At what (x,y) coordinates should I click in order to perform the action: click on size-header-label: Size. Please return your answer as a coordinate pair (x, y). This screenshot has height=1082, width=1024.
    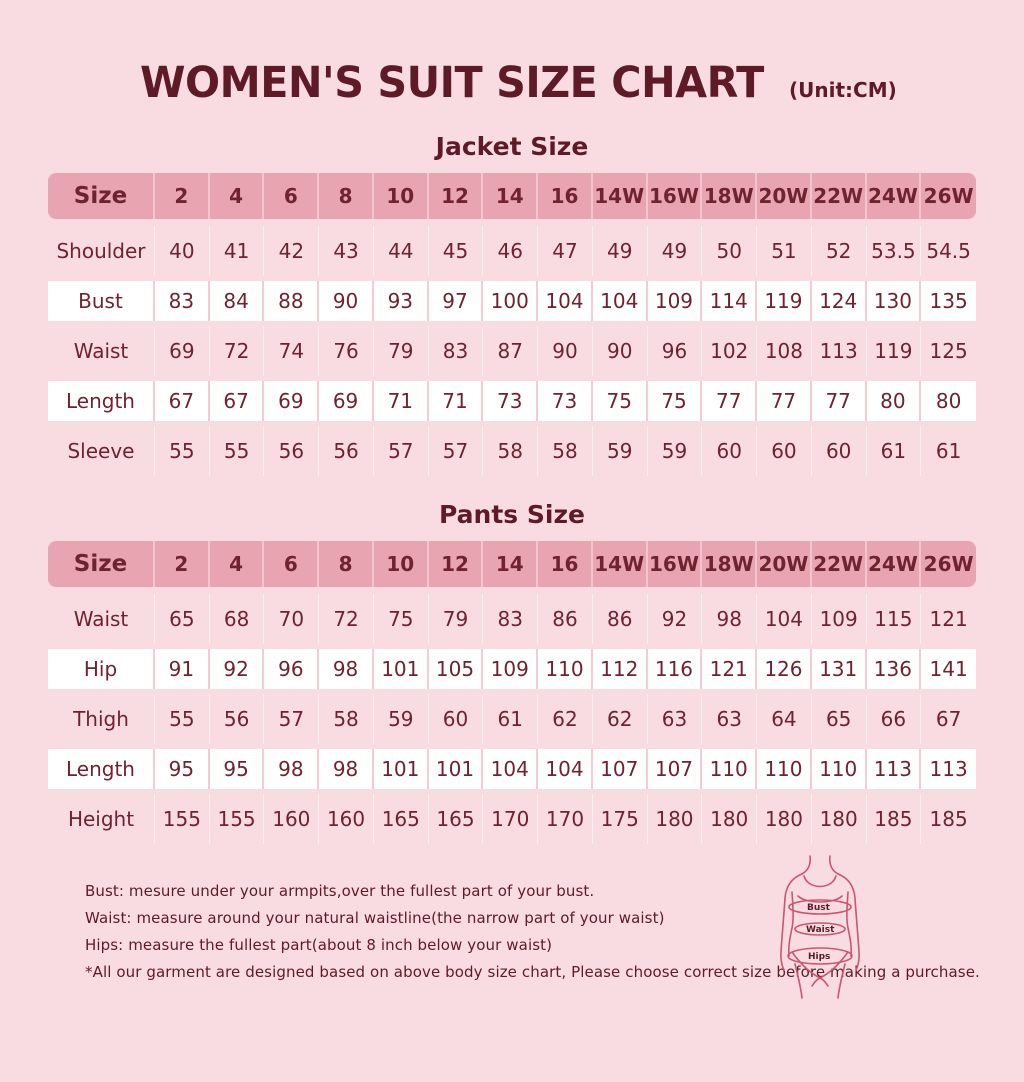
    Looking at the image, I should click on (101, 564).